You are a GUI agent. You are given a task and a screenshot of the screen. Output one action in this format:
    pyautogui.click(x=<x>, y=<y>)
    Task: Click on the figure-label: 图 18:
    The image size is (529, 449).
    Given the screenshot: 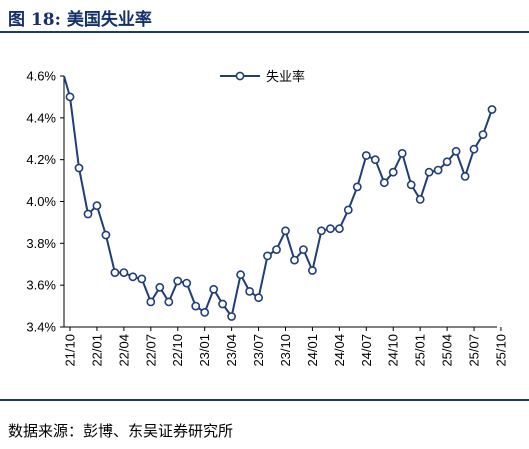 What is the action you would take?
    pyautogui.click(x=34, y=19)
    